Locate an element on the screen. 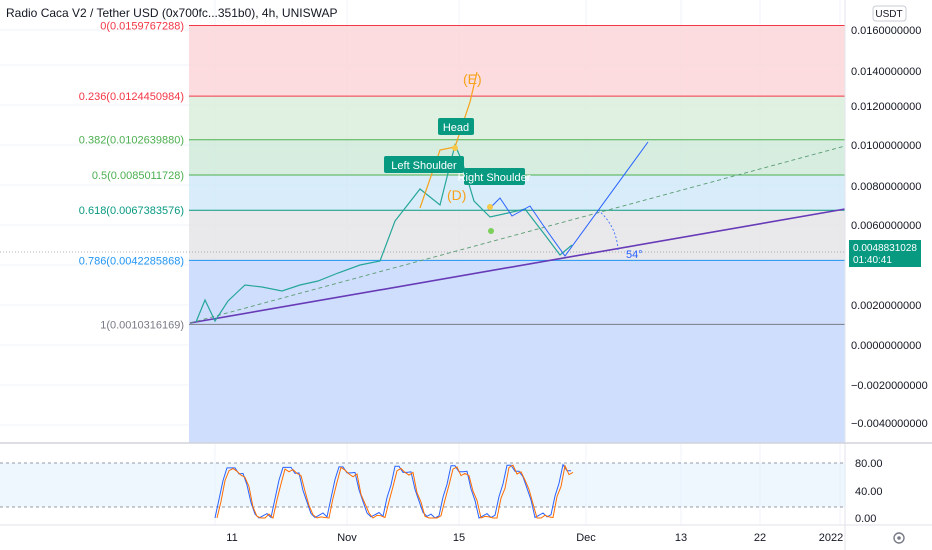 Image resolution: width=932 pixels, height=550 pixels. oscillator-axis-tick: 0.00 is located at coordinates (865, 519).